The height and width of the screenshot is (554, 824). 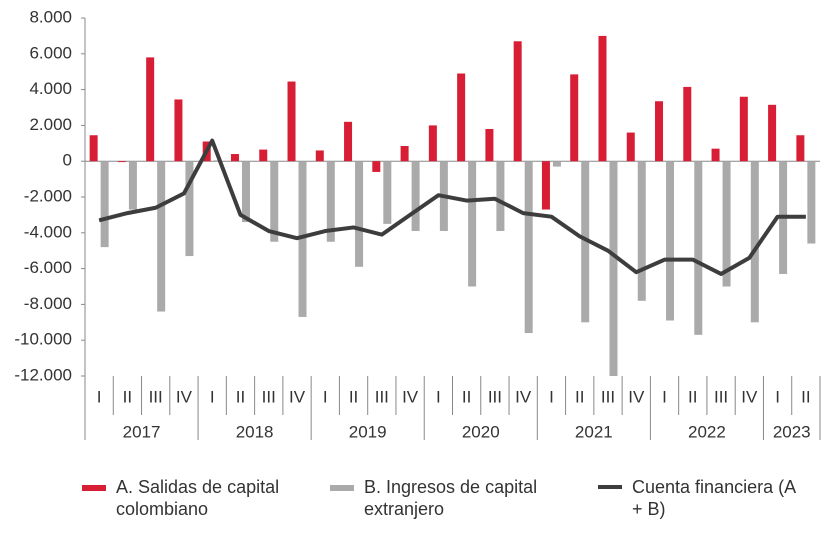 I want to click on legend-label: A. Salidas de capital colombiano, so click(x=198, y=498).